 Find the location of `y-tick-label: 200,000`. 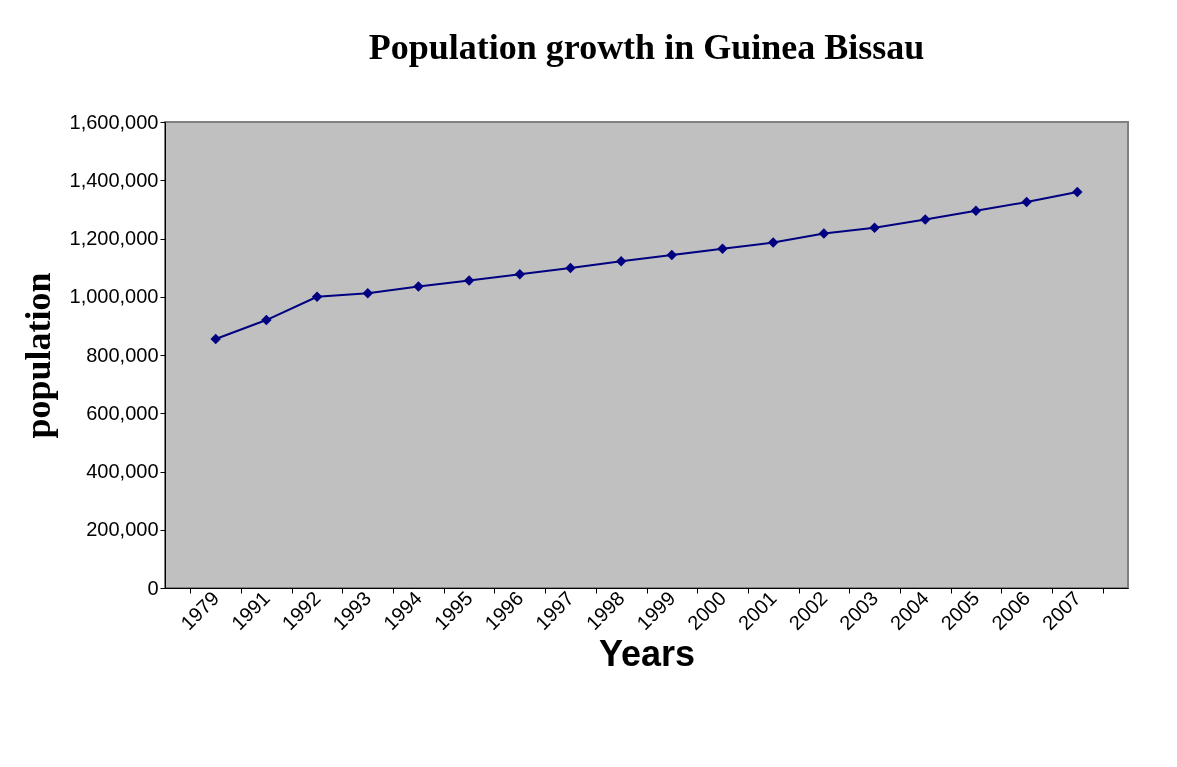

y-tick-label: 200,000 is located at coordinates (122, 529).